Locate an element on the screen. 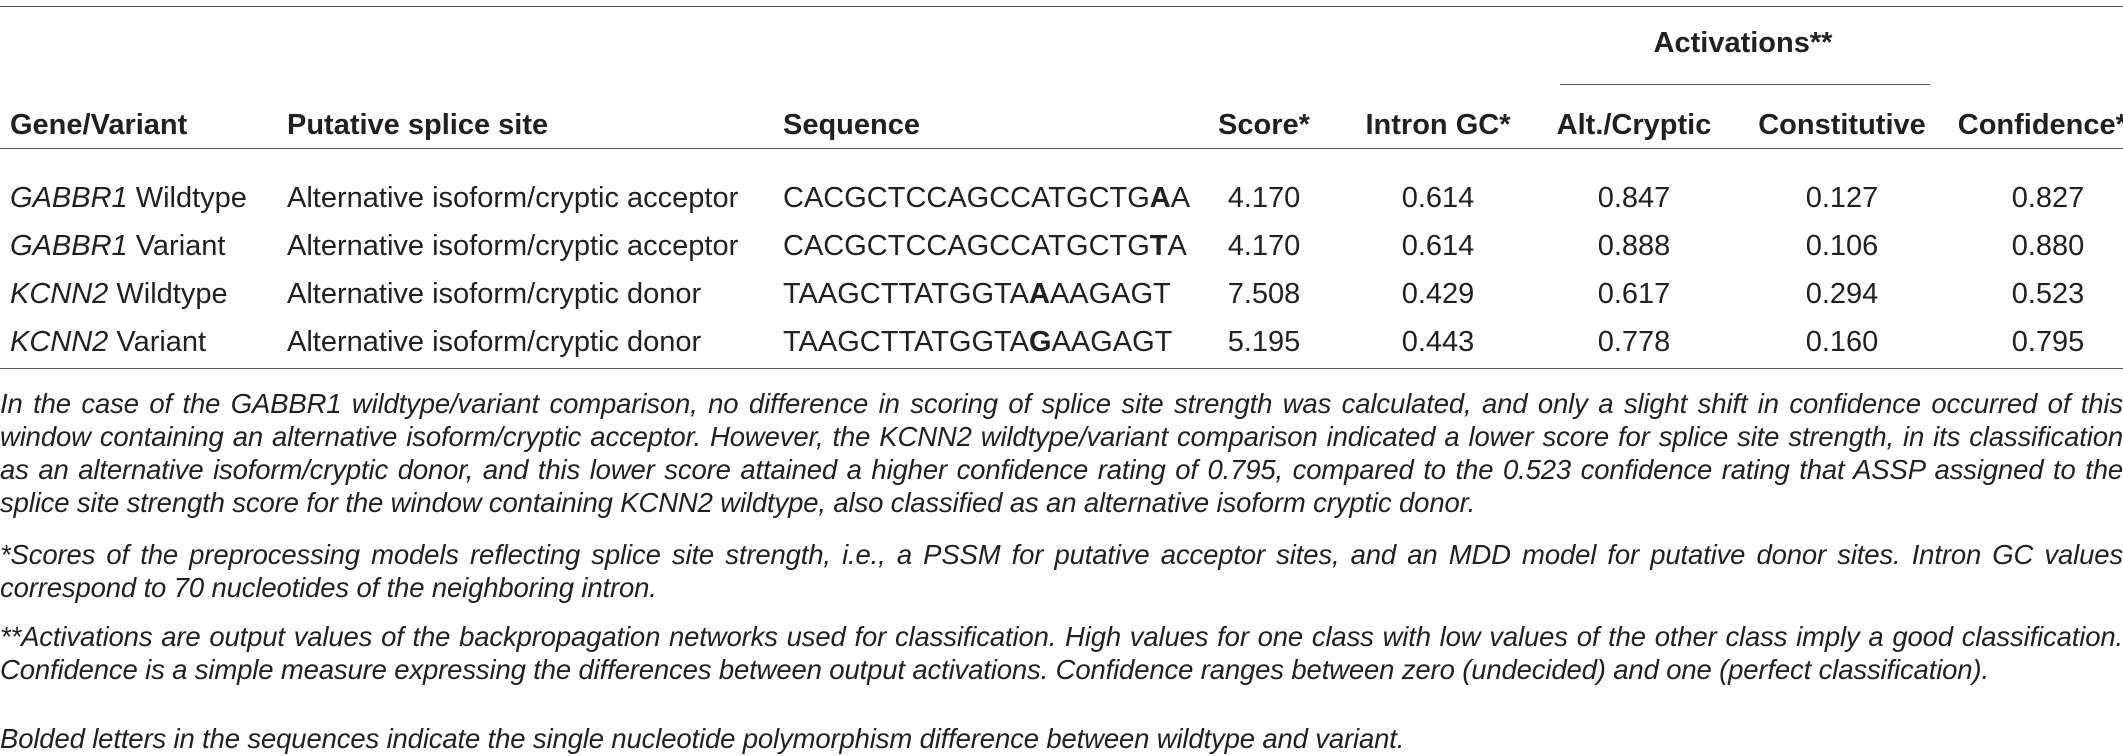 The width and height of the screenshot is (2123, 756). snp-base: G is located at coordinates (1040, 342).